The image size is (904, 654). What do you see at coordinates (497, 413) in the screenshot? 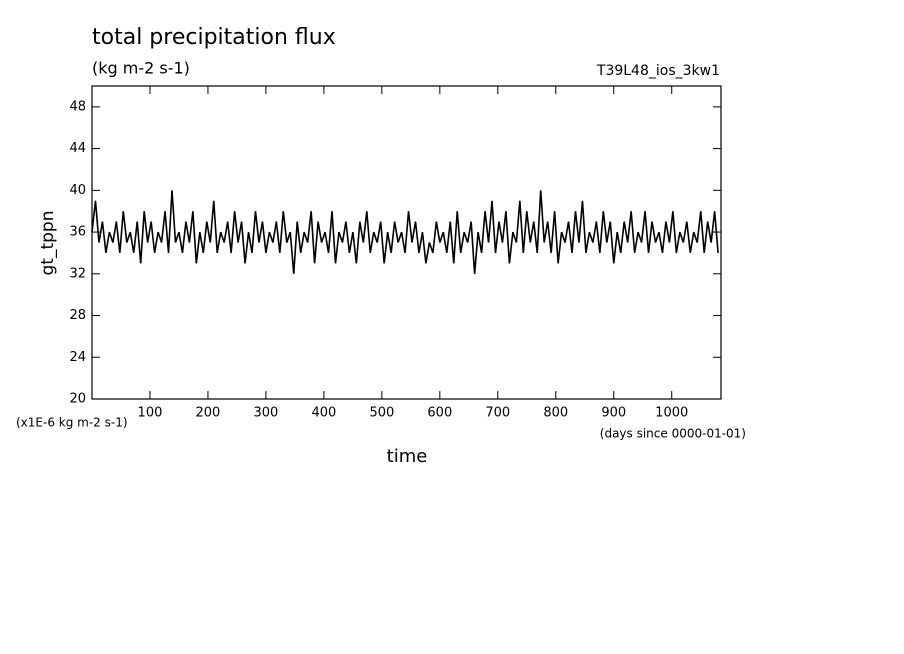
I see `x-tick-label: 700` at bounding box center [497, 413].